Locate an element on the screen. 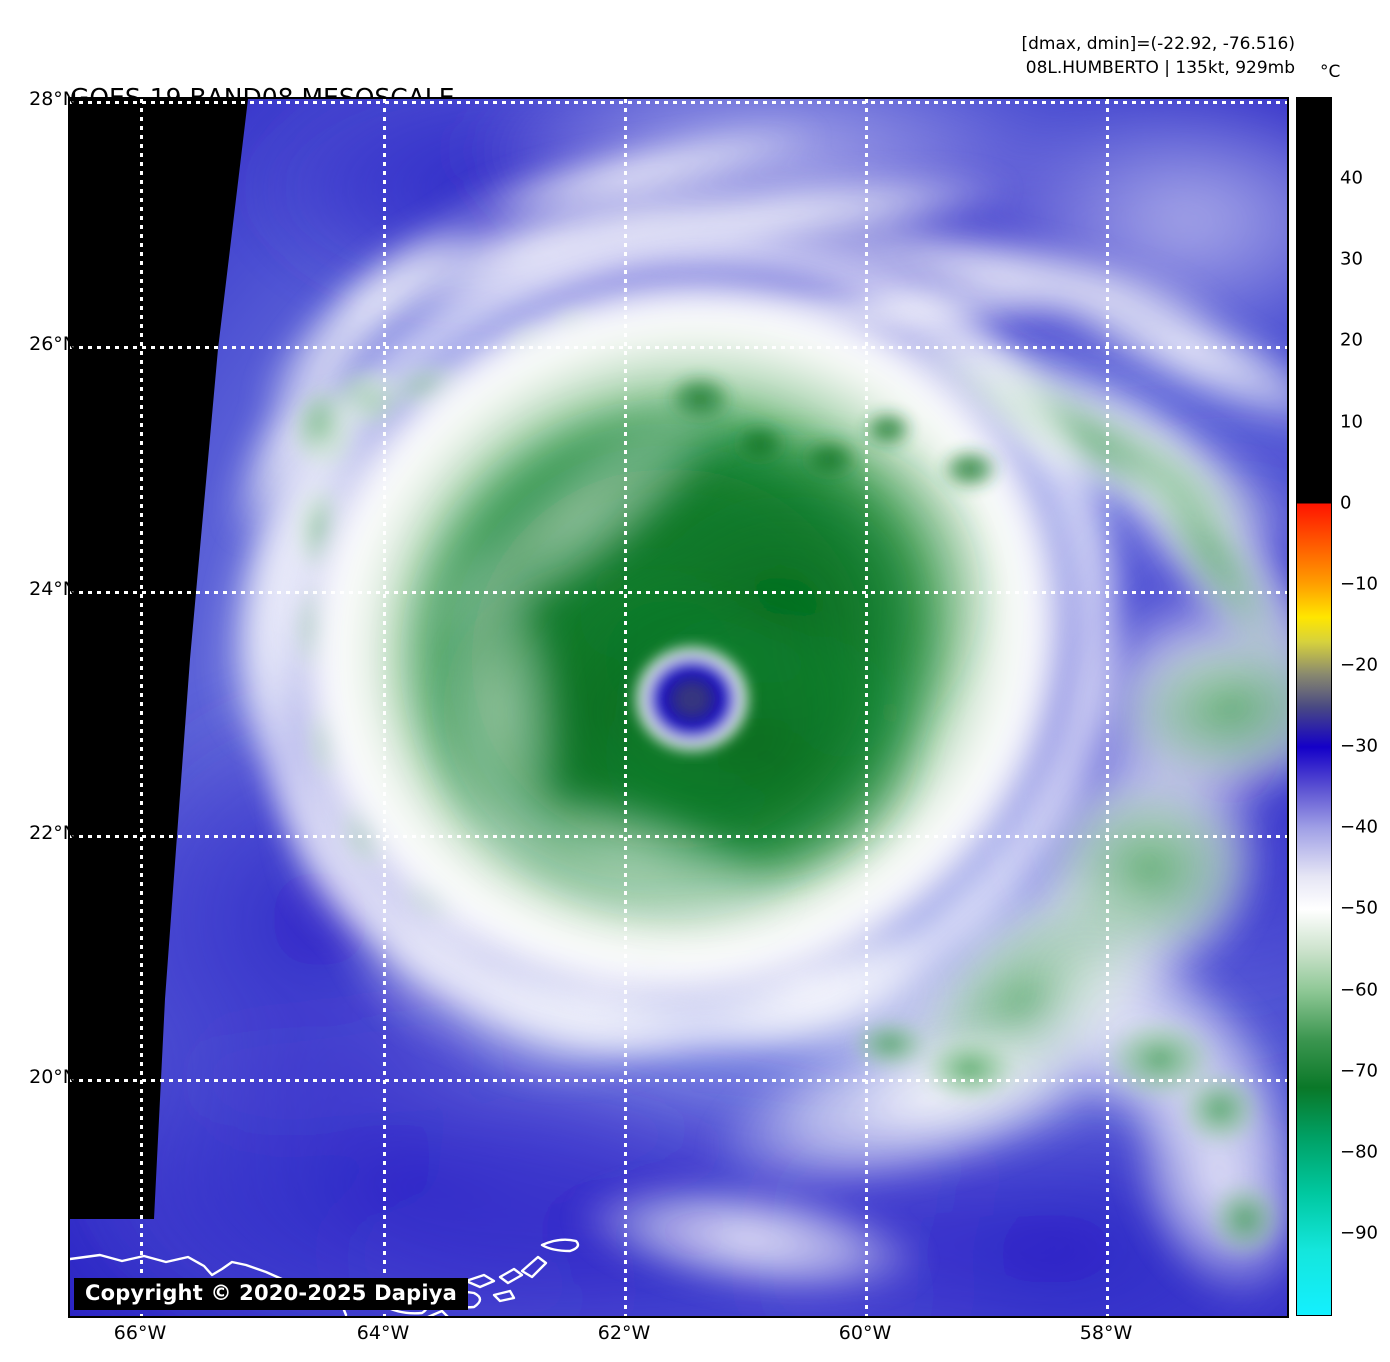 The width and height of the screenshot is (1390, 1362). data-range-label: [dmax, dmin]=(-22.92, -76.516) is located at coordinates (1158, 44).